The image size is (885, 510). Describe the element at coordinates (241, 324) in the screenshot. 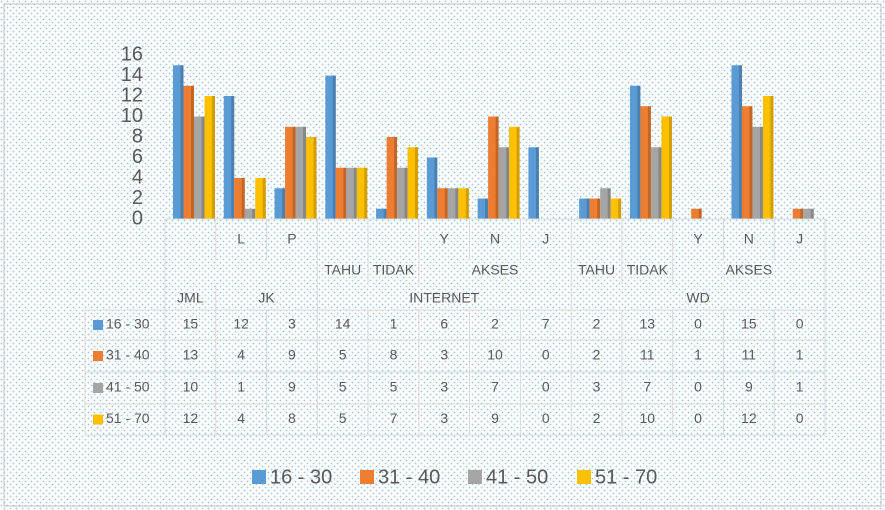

I see `table-value: 12` at that location.